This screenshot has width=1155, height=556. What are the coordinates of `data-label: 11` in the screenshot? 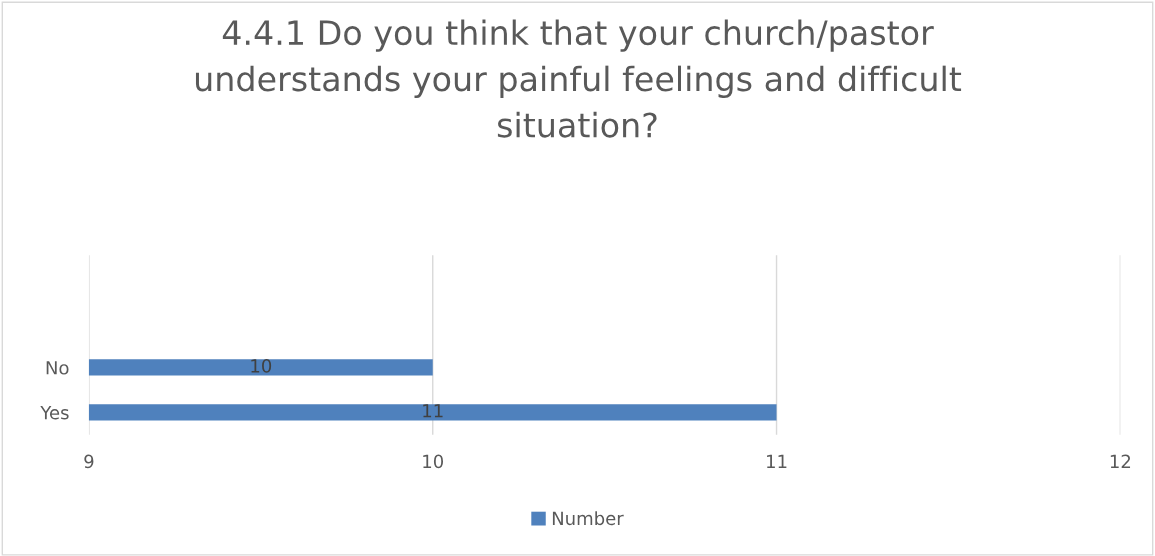 It's located at (433, 411).